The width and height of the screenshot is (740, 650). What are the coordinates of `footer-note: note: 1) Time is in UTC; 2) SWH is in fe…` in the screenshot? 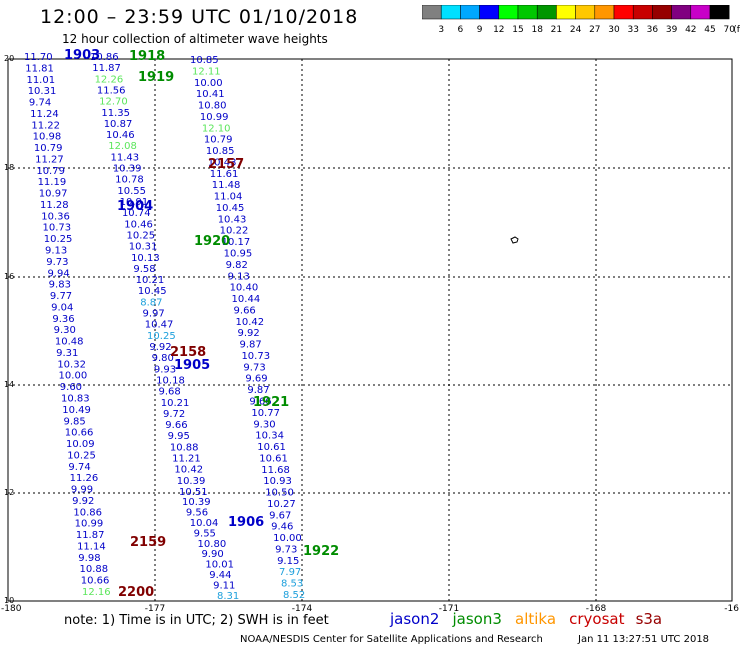 It's located at (196, 620).